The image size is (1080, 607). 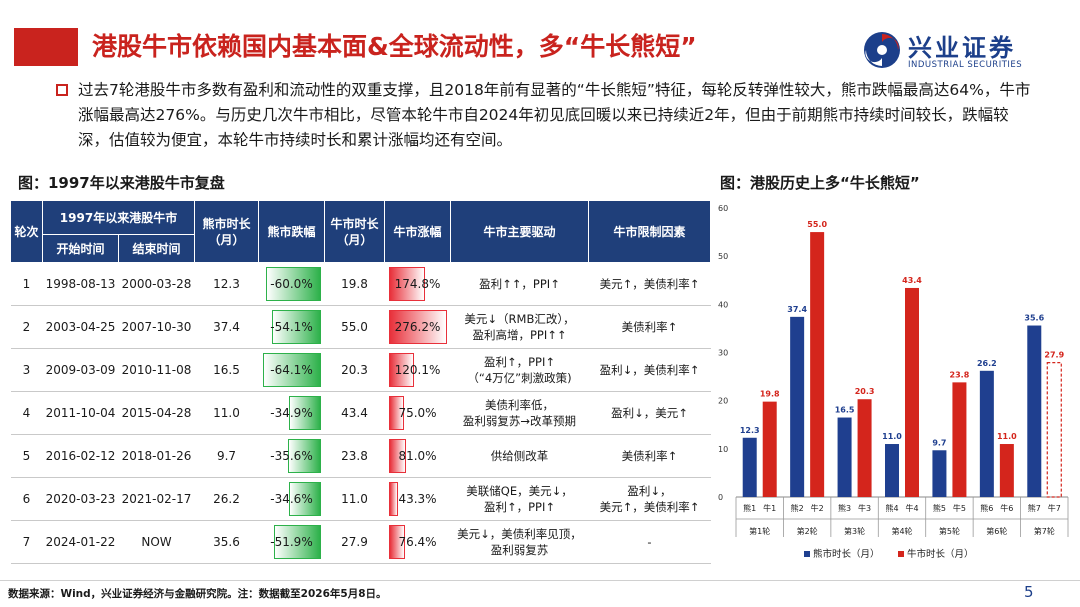 I want to click on bear-category-label: 熊3, so click(x=844, y=508).